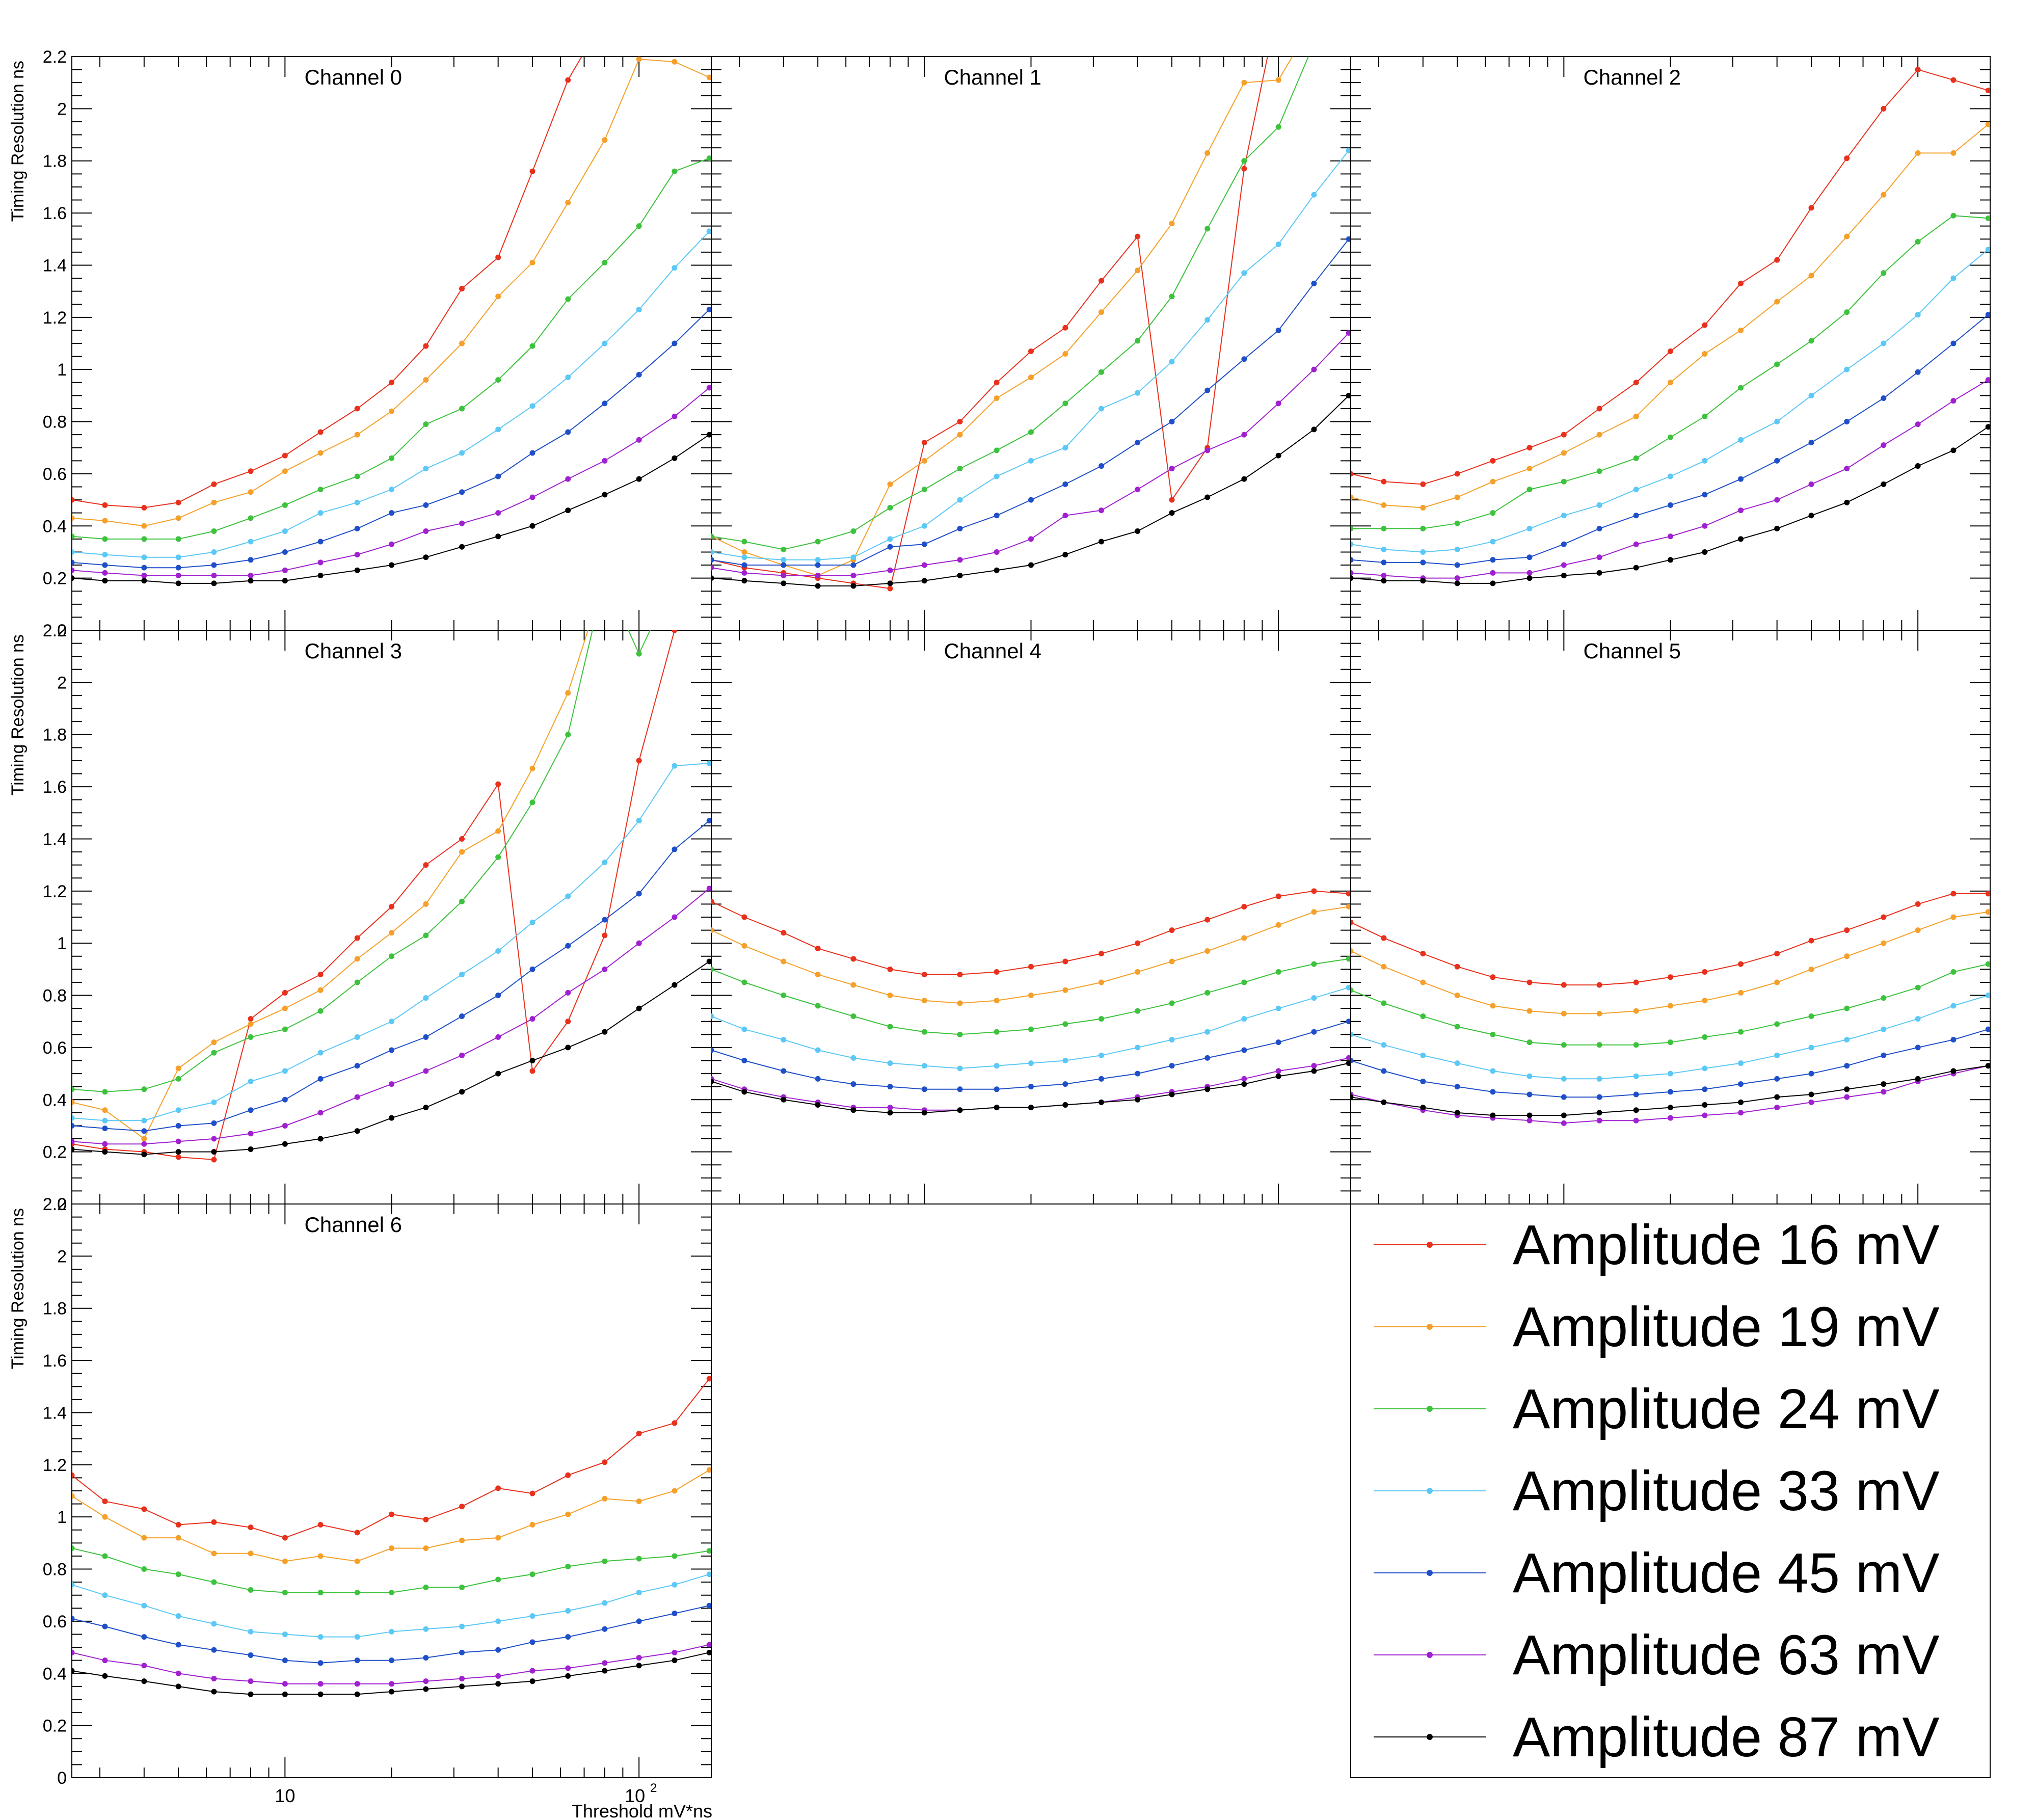  What do you see at coordinates (55, 57) in the screenshot?
I see `y-tick-label: 2.2` at bounding box center [55, 57].